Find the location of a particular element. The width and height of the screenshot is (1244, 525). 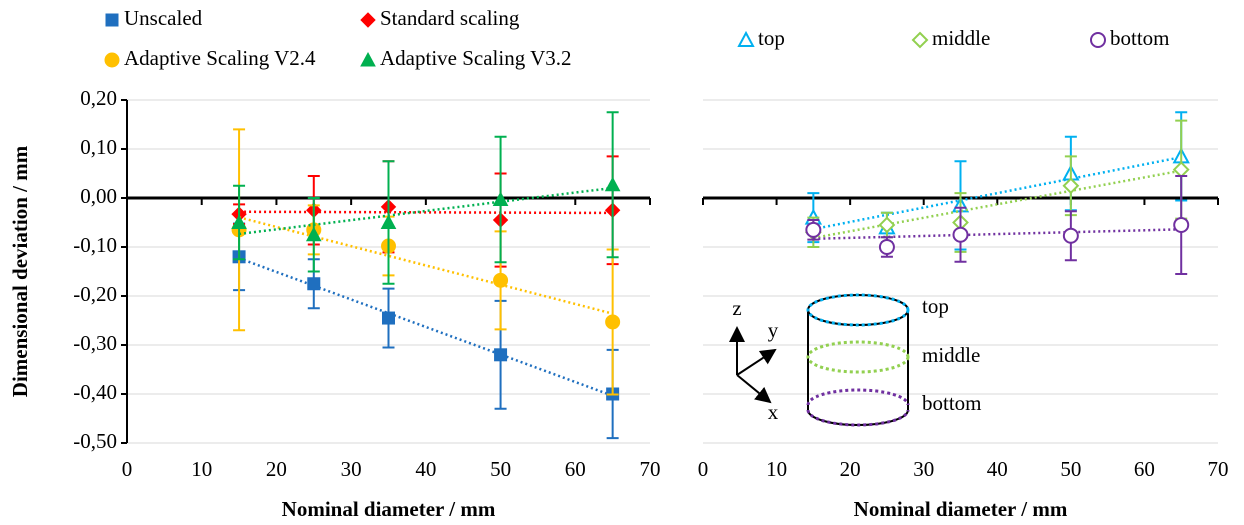

legend-label: bottom is located at coordinates (1140, 38).